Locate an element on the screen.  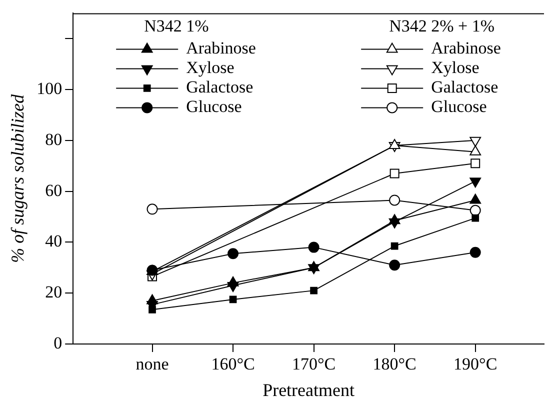
y-tick-label: 20 is located at coordinates (53, 292).